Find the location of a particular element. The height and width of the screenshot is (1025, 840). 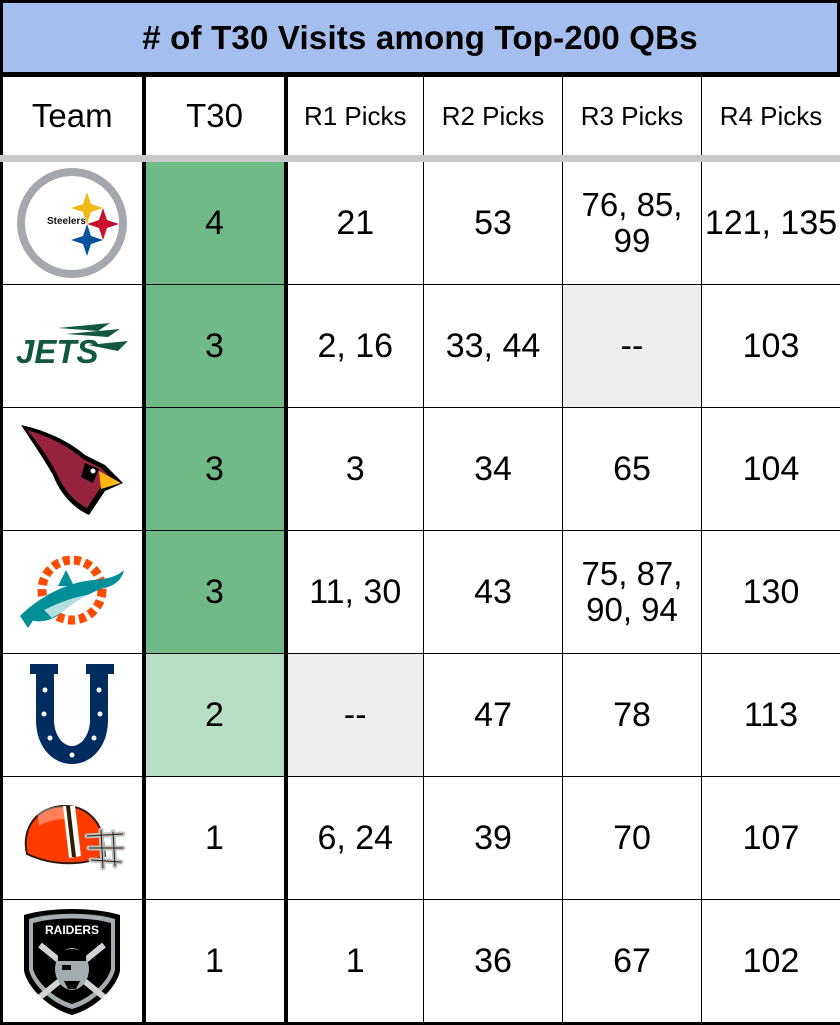

table-row: Steelers 4 21 53 76, 85, 99 121, 135 is located at coordinates (421, 222).